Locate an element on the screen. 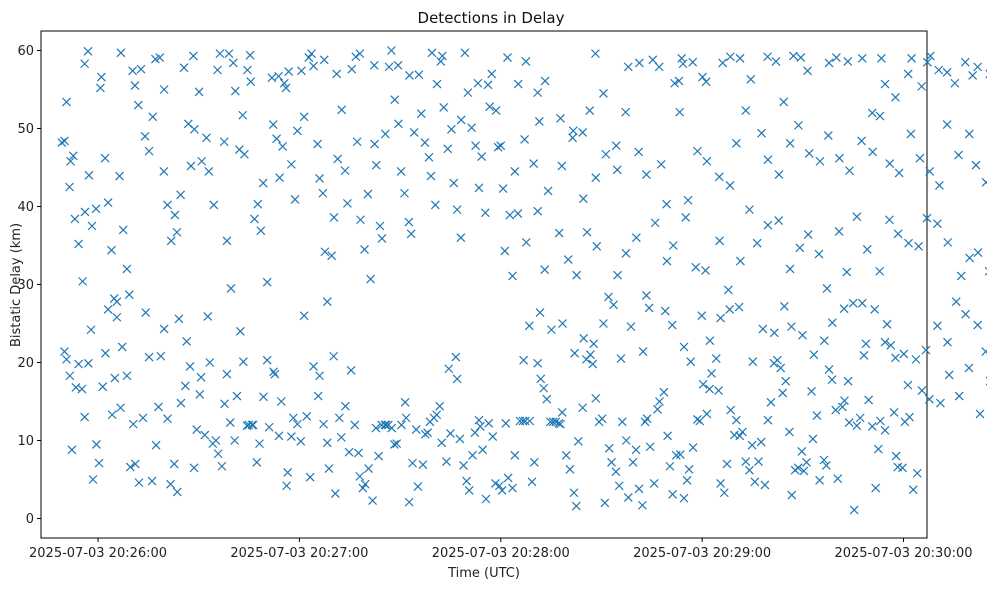  x-tick-label: 2025-07-03 20:29:00 is located at coordinates (702, 553).